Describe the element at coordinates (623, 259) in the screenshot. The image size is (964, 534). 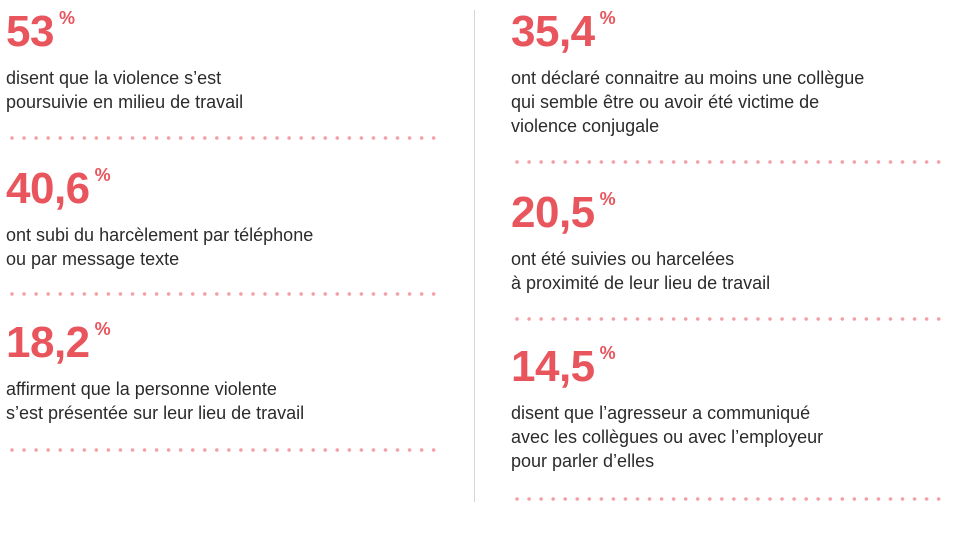
I see `stat-description-line: ont été suivies ou harcelées` at that location.